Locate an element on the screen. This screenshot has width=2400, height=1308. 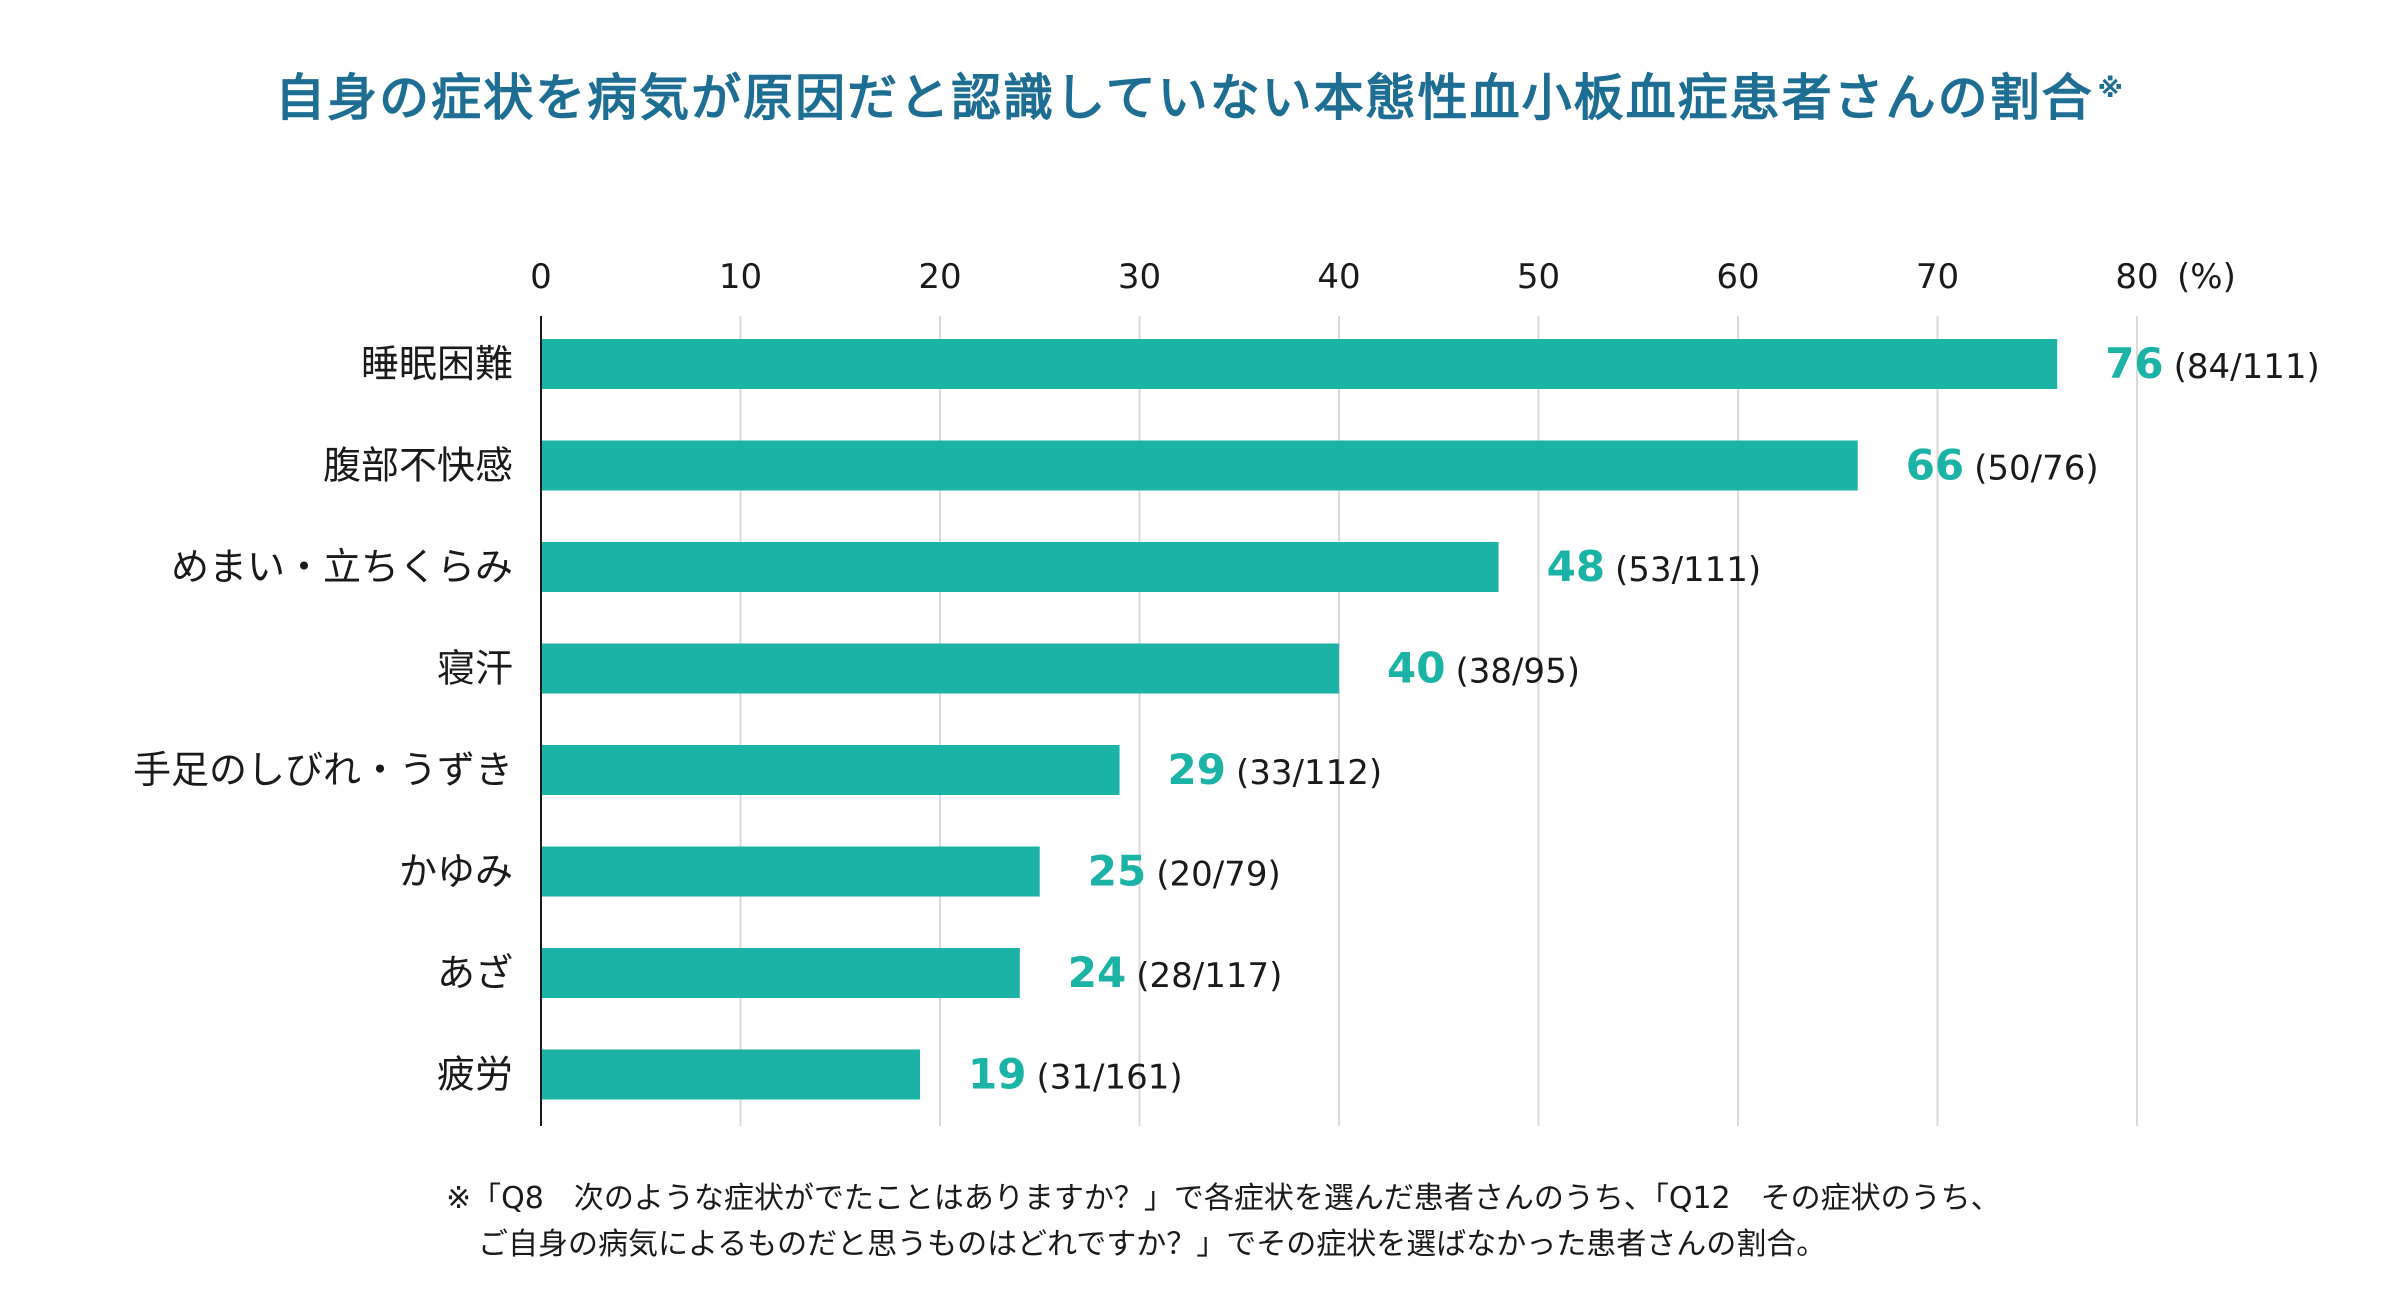
value-number: 29 is located at coordinates (1197, 769).